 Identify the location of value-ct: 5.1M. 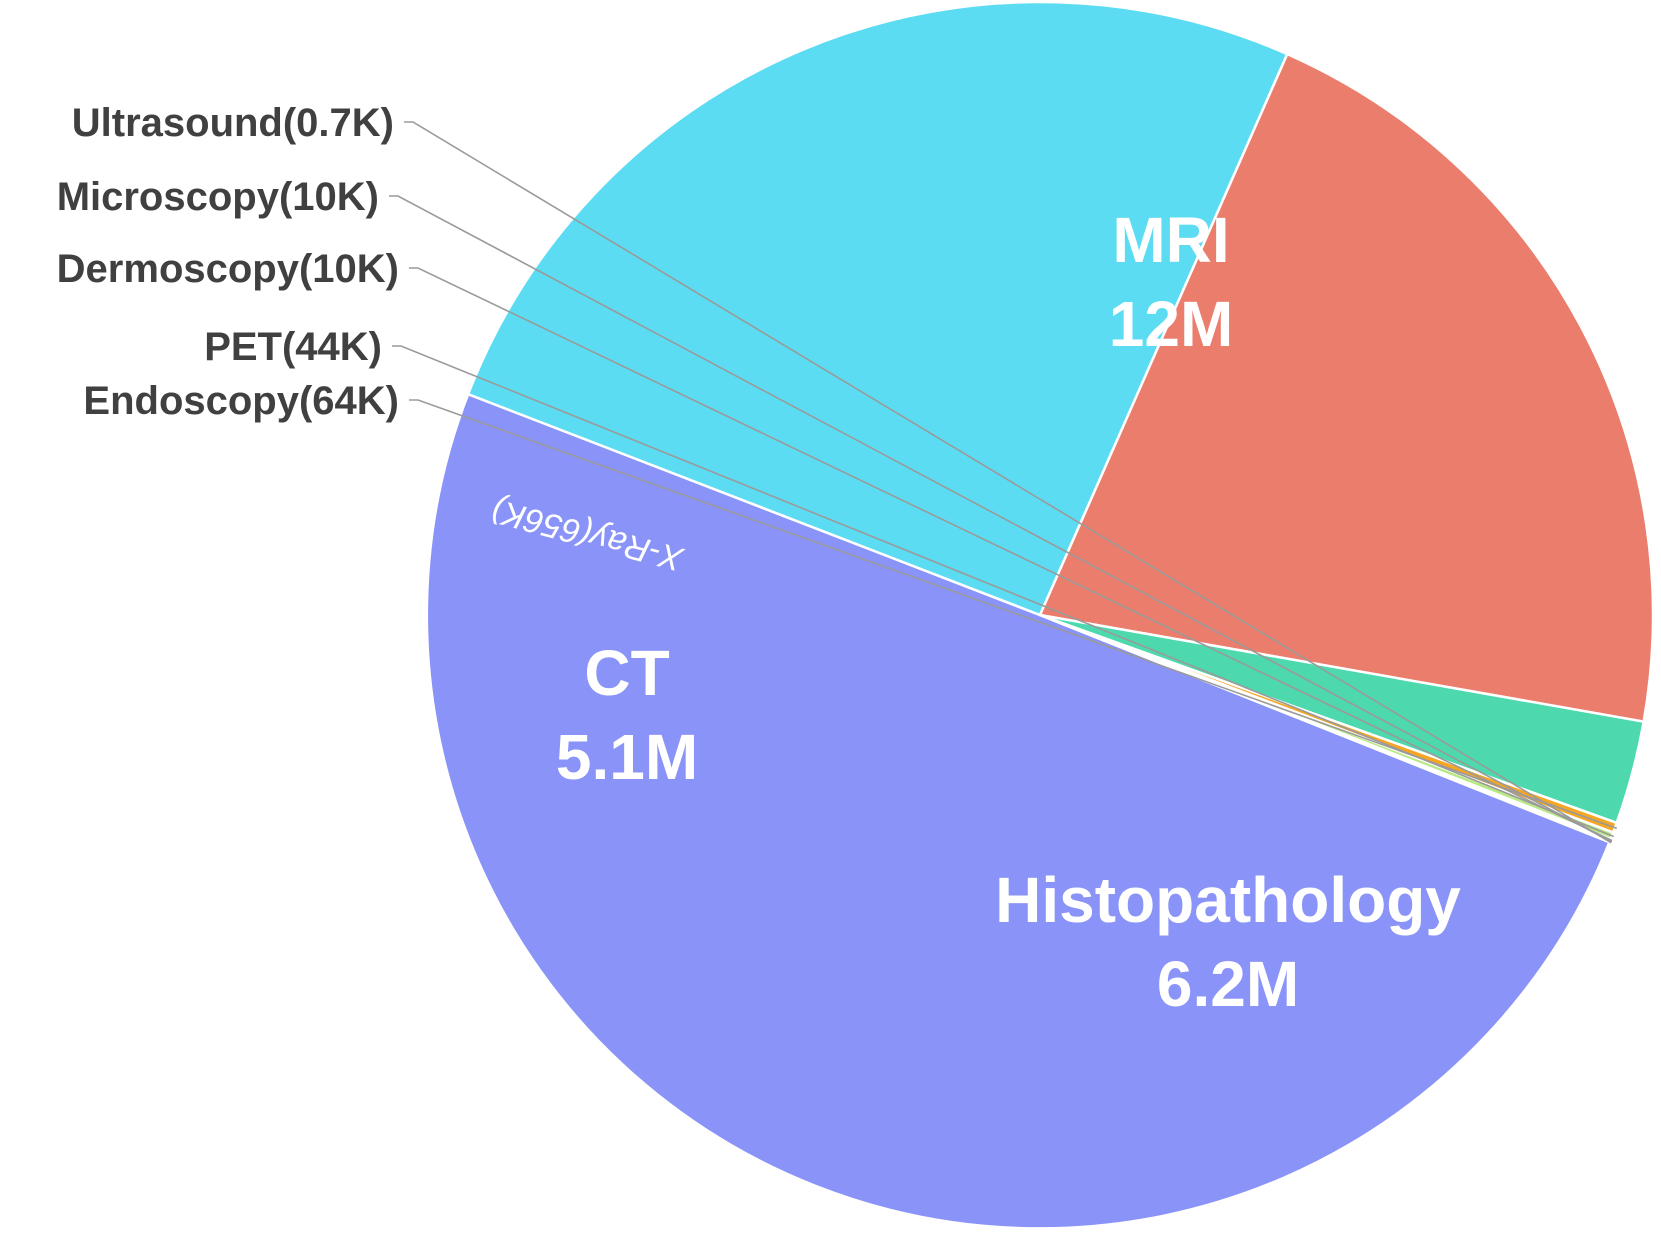
(627, 757).